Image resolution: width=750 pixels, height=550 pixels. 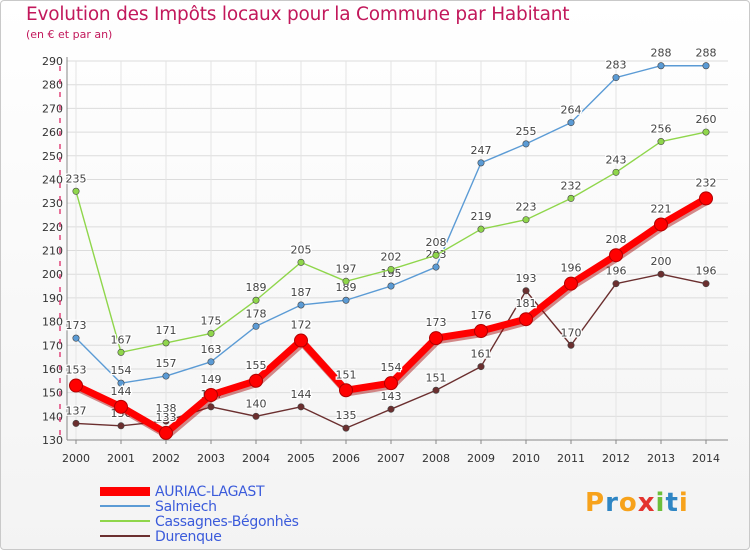 I want to click on legend-item-auriac-lagast: AURIAC-LAGAST, so click(x=250, y=492).